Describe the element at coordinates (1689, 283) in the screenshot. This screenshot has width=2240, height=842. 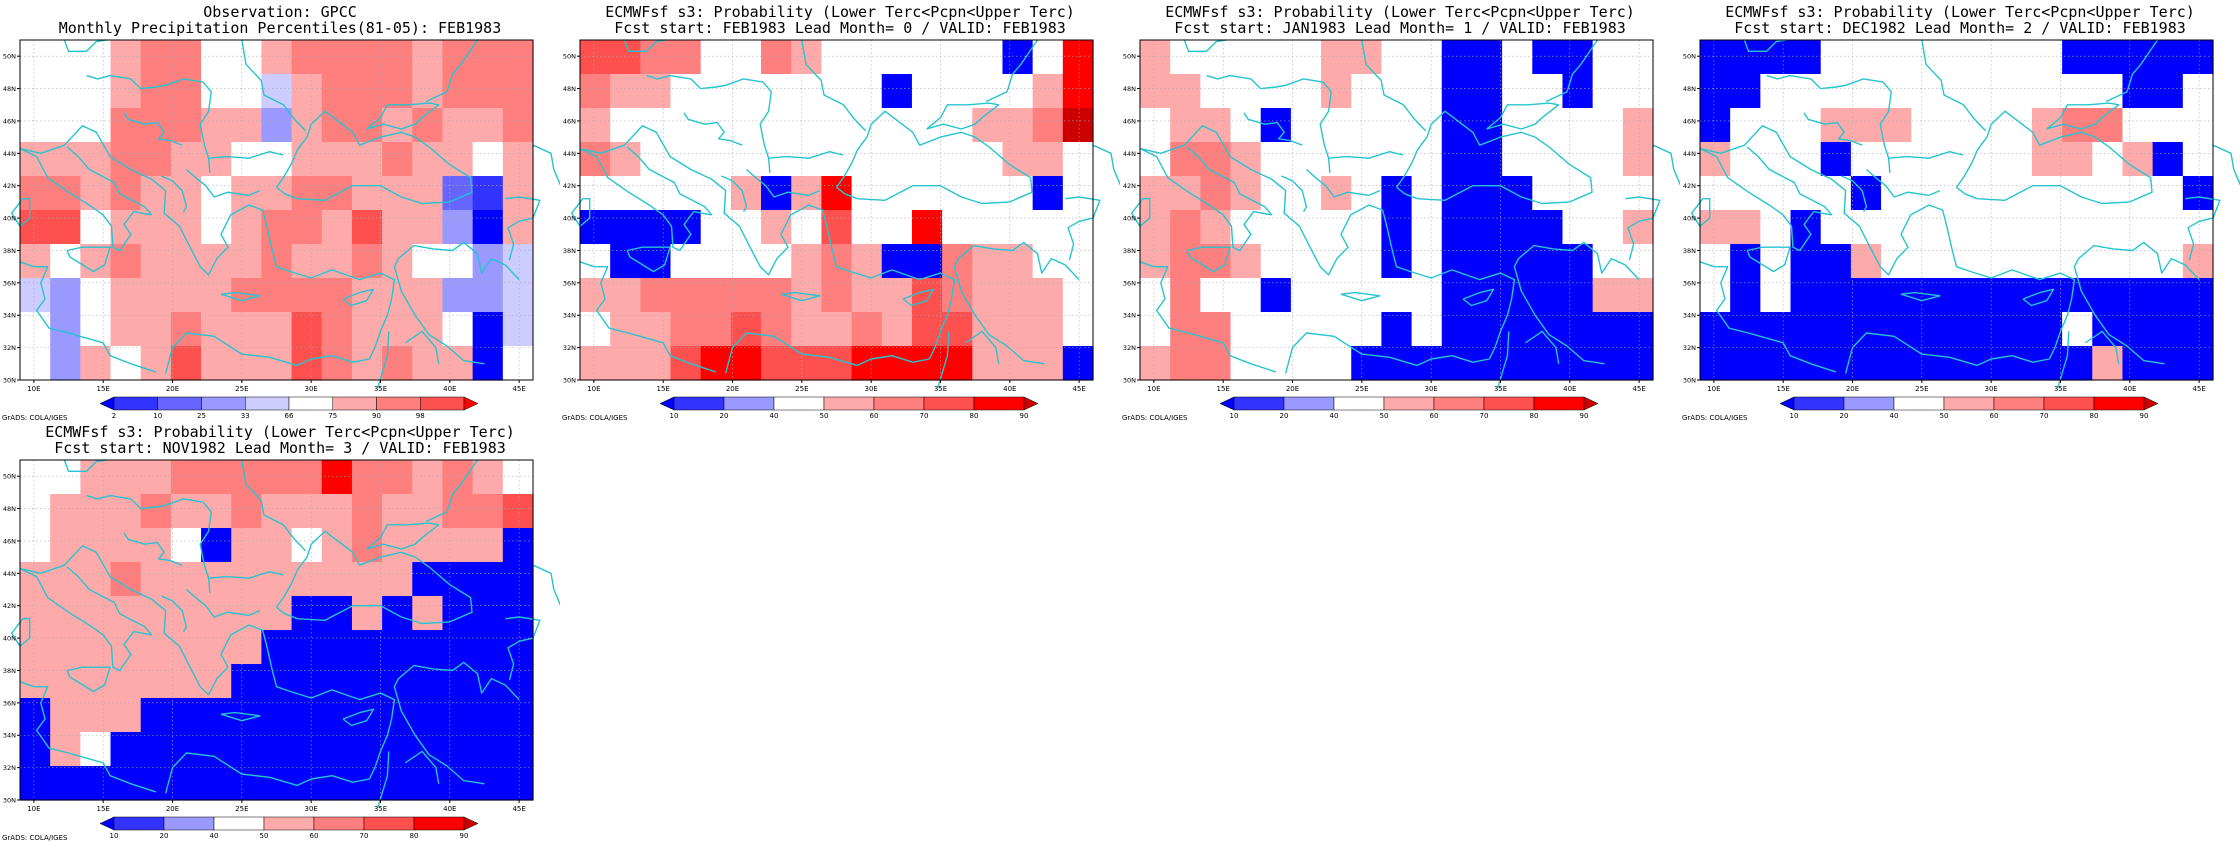
I see `y-tick-label: 36N` at that location.